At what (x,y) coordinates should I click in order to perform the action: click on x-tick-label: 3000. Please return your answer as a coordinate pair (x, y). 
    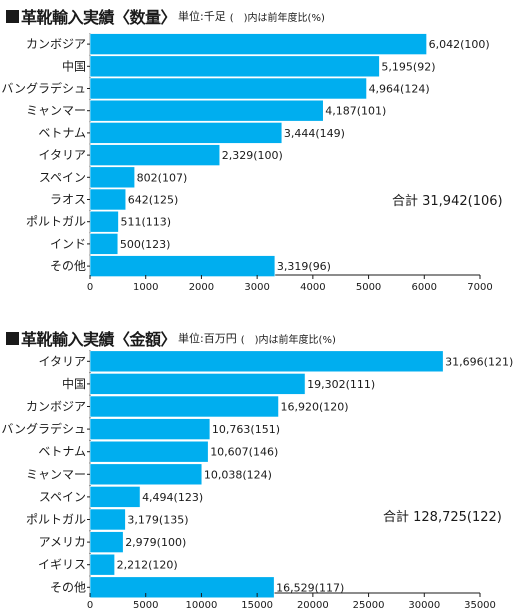
    Looking at the image, I should click on (256, 287).